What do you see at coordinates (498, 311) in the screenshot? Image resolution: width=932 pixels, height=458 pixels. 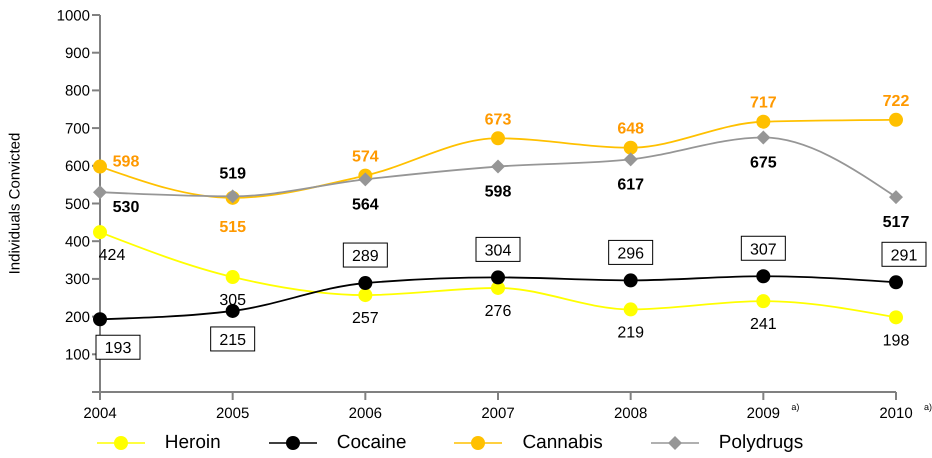 I see `data-label: 276` at bounding box center [498, 311].